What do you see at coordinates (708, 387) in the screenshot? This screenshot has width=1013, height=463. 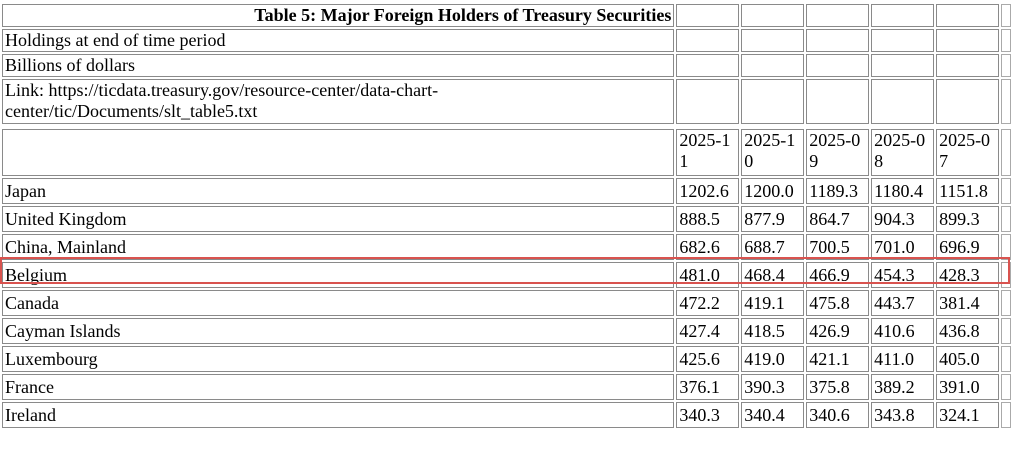 I see `value-cell: 376.1` at bounding box center [708, 387].